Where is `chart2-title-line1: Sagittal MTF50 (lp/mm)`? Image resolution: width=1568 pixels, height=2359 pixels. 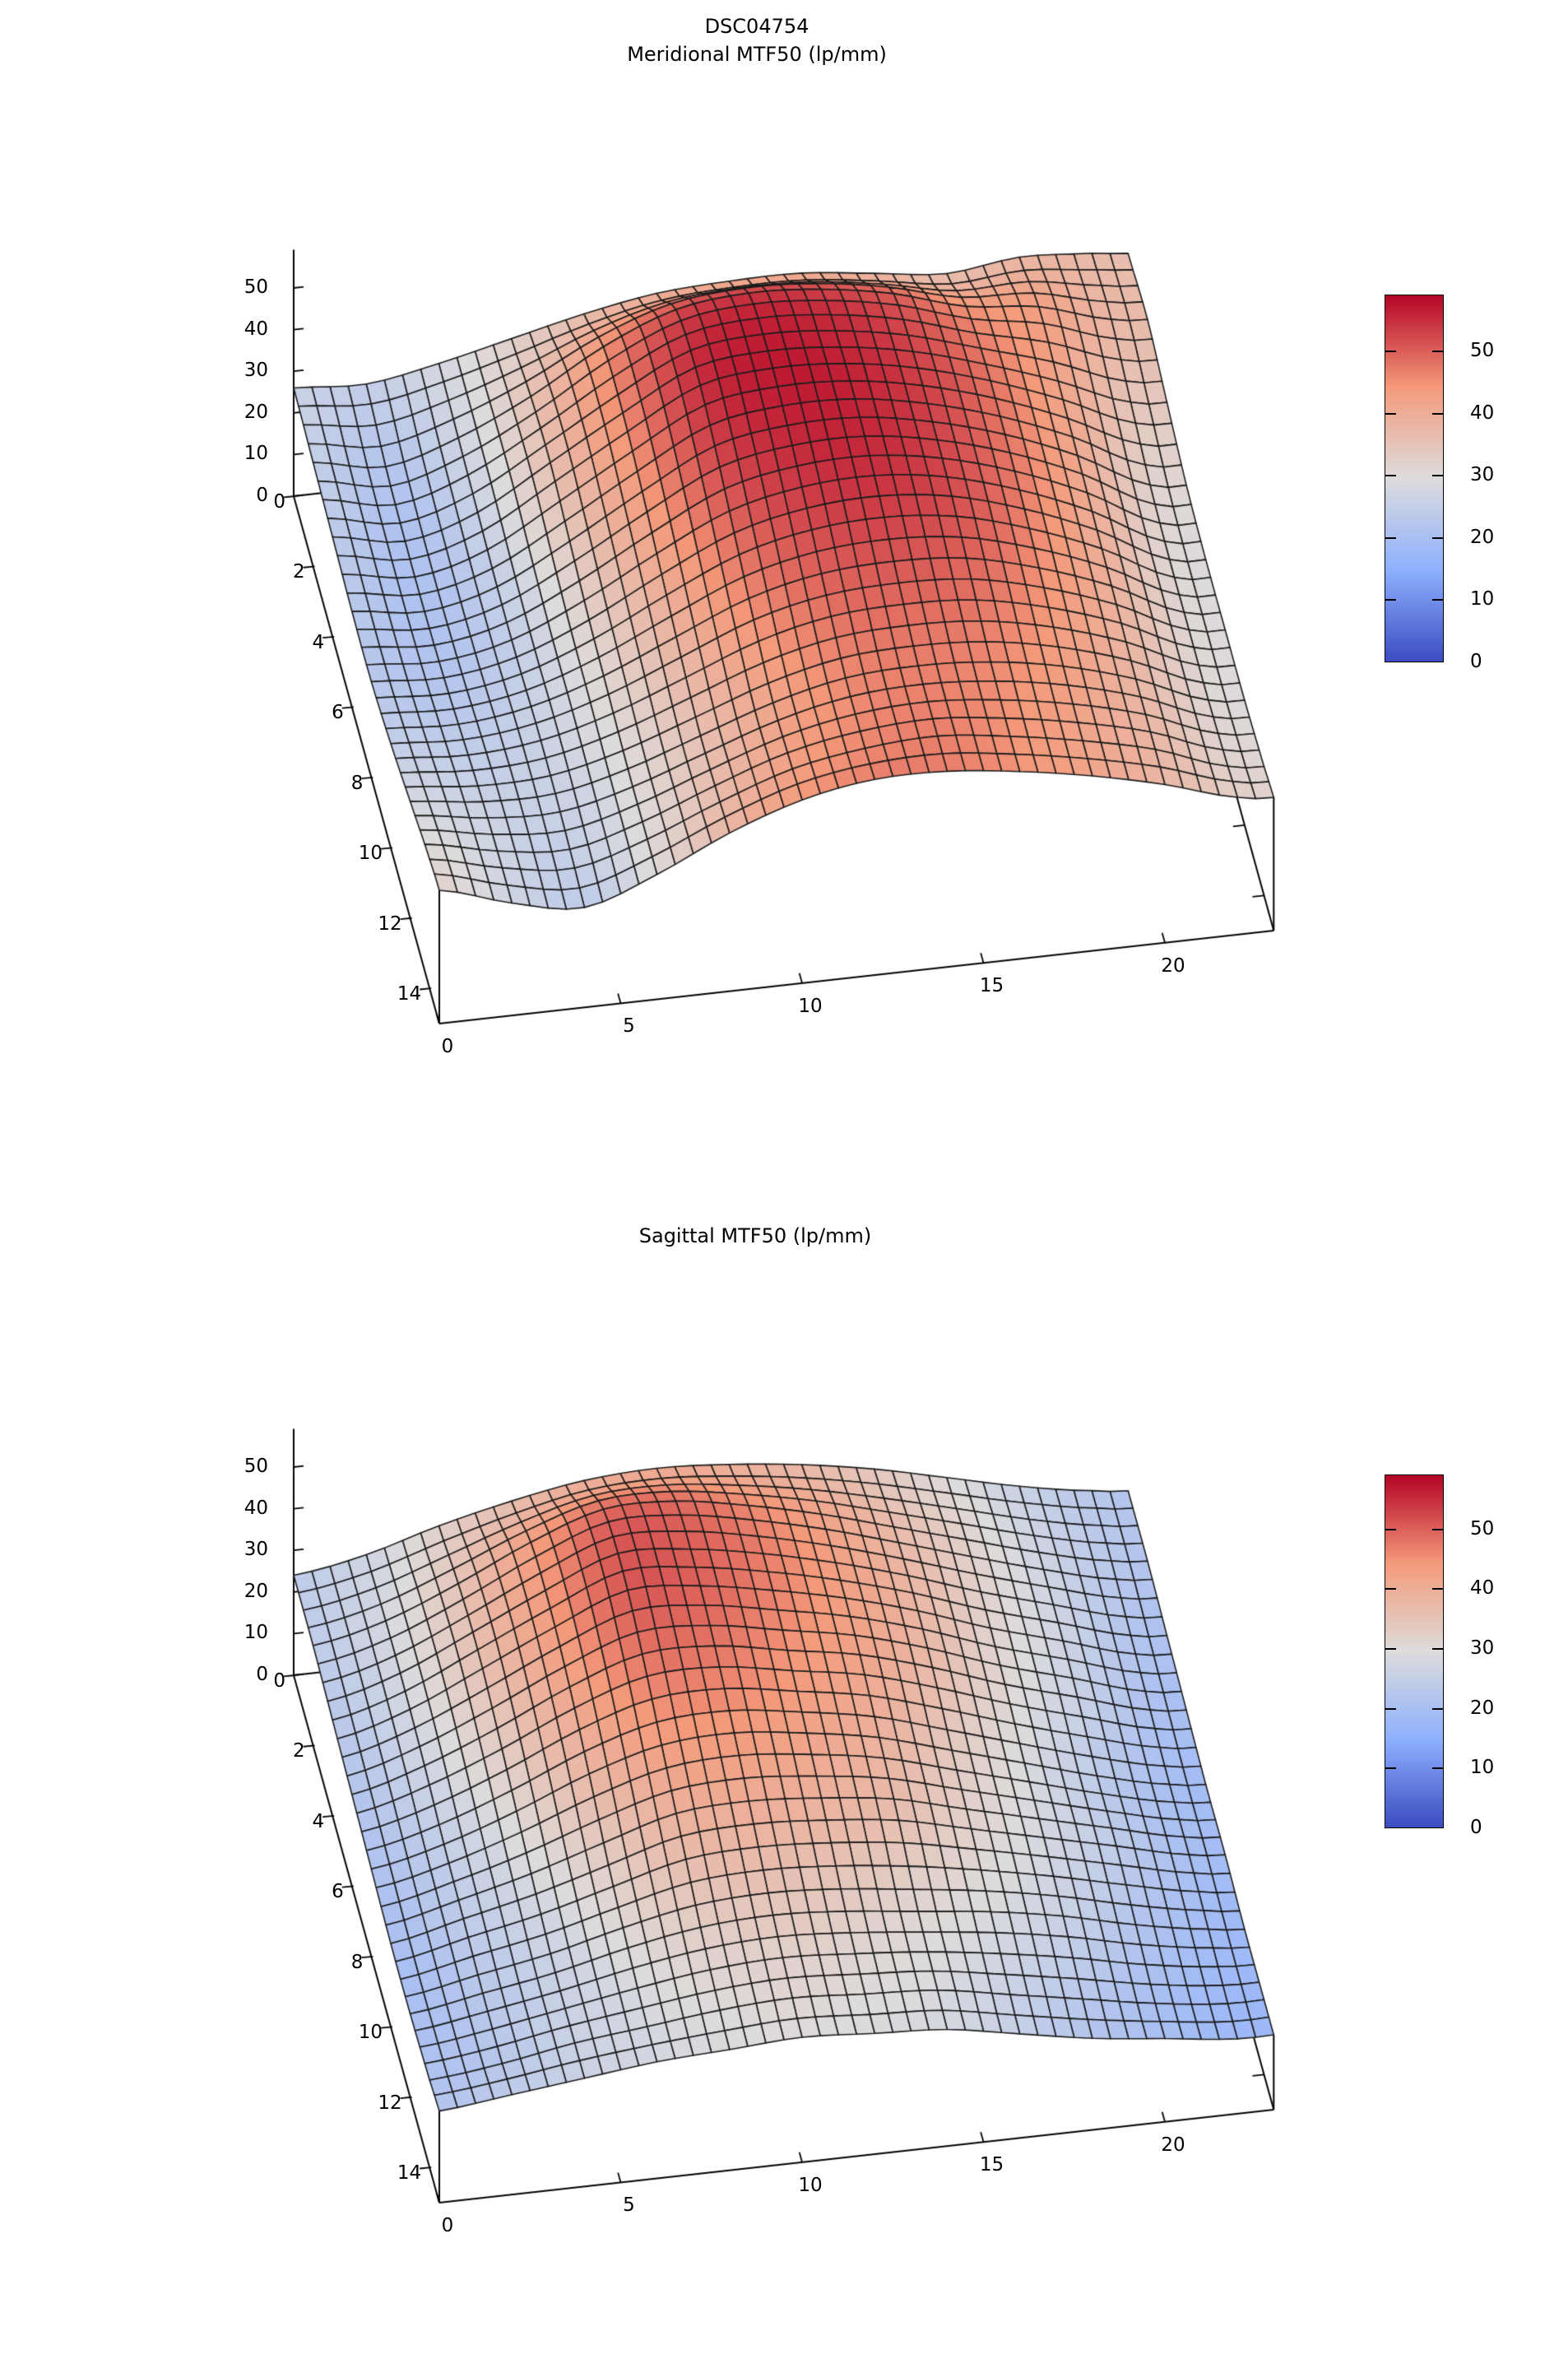
chart2-title-line1: Sagittal MTF50 (lp/mm) is located at coordinates (755, 1236).